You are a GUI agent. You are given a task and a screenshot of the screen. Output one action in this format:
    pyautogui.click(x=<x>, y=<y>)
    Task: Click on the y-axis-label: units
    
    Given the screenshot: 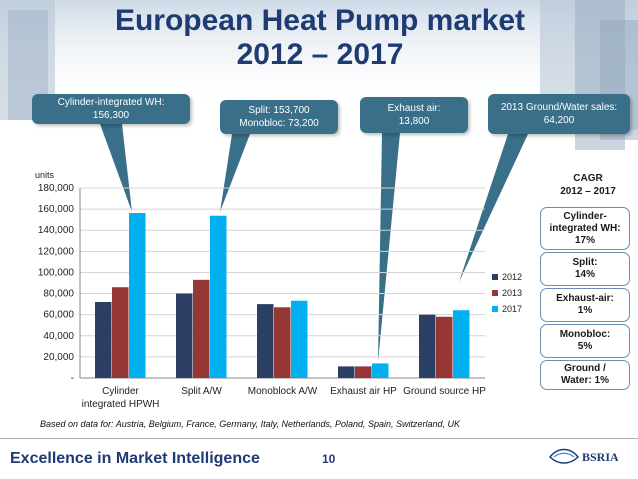 What is the action you would take?
    pyautogui.click(x=45, y=175)
    